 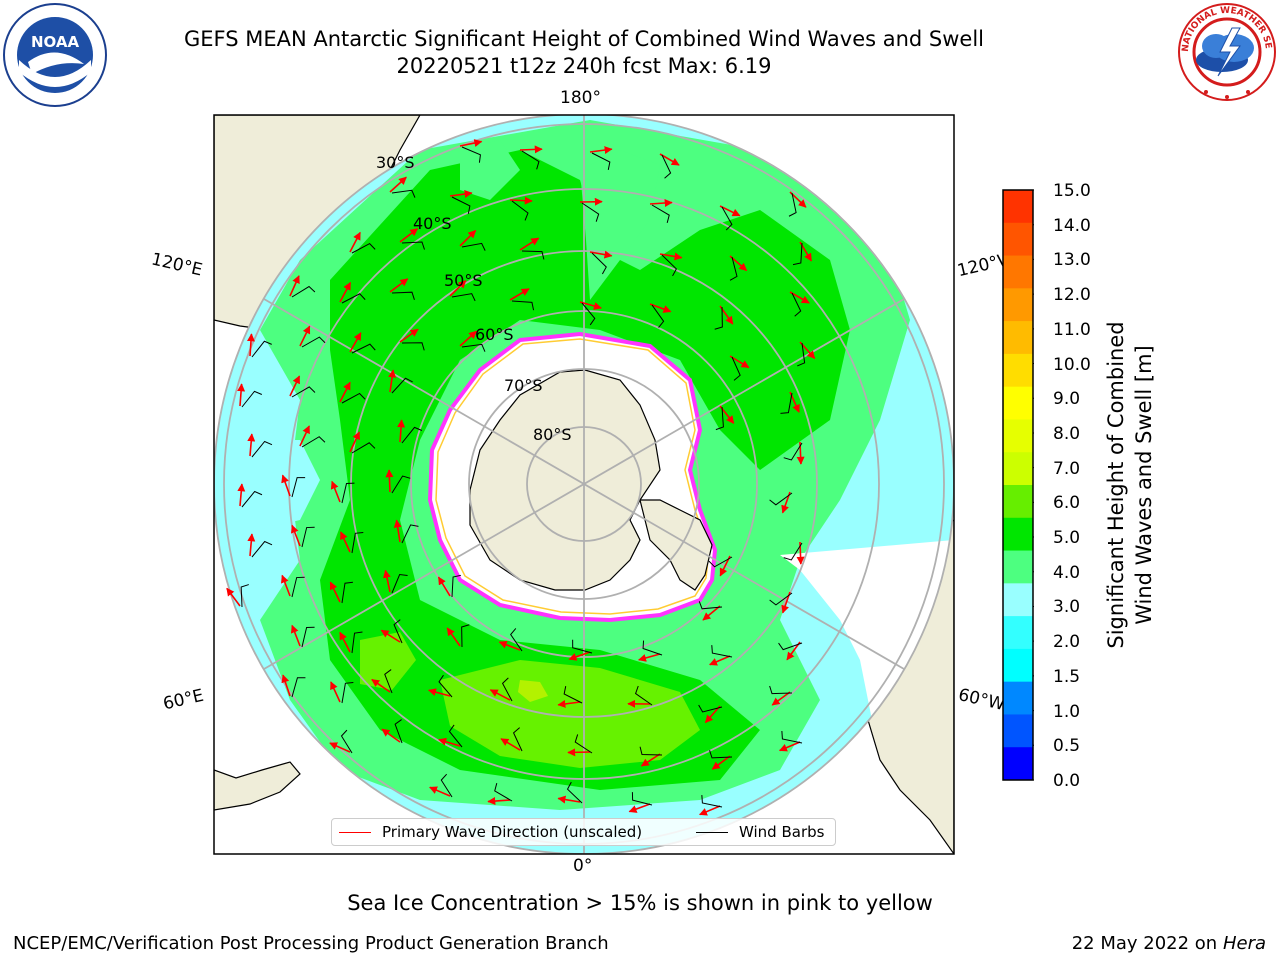 What do you see at coordinates (1067, 538) in the screenshot?
I see `colorbar-tick-label: 5.0` at bounding box center [1067, 538].